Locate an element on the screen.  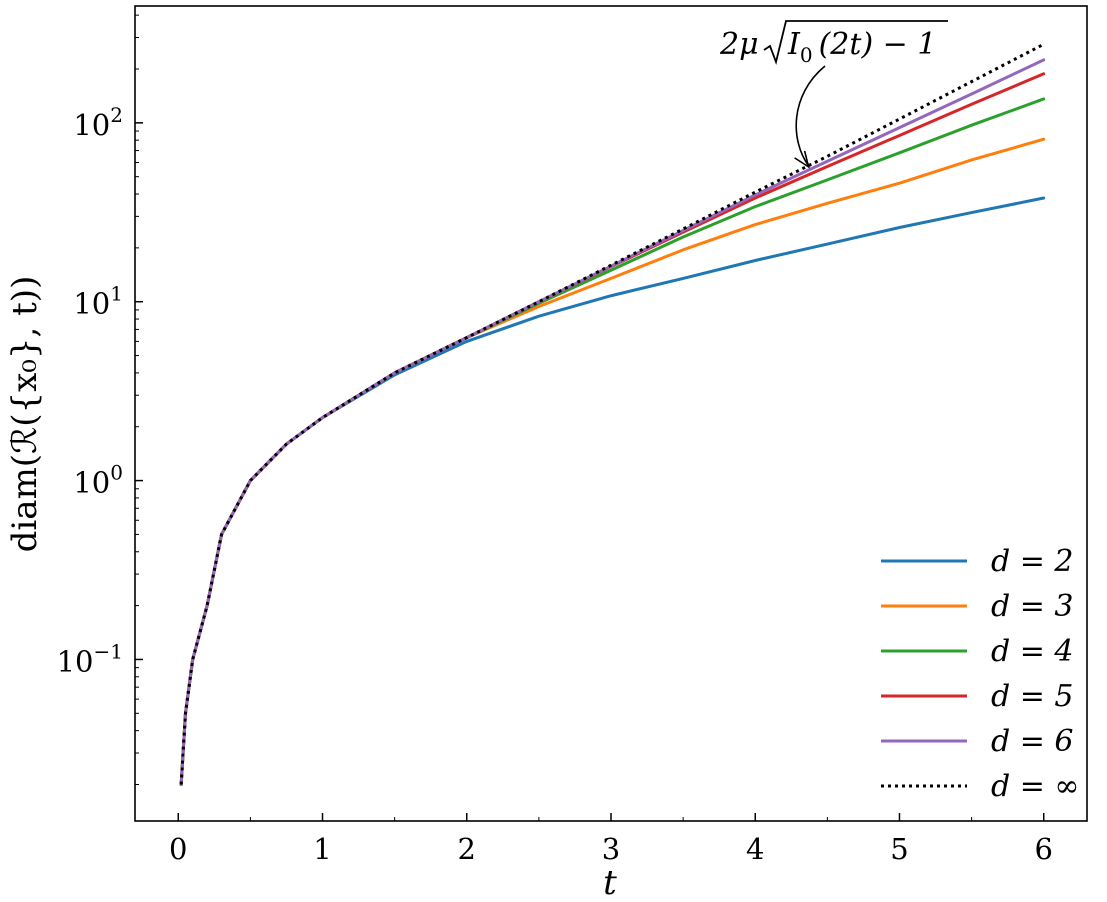
arrow-head is located at coordinates (802, 159).